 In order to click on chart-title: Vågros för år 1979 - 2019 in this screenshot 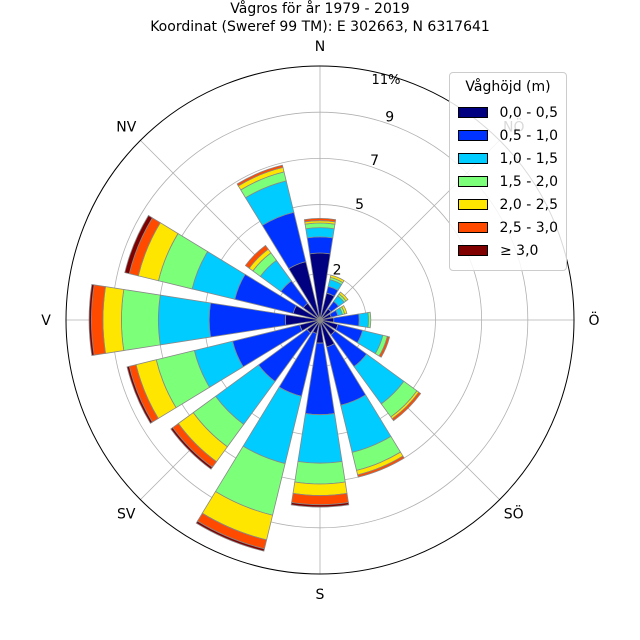, I will do `click(320, 9)`.